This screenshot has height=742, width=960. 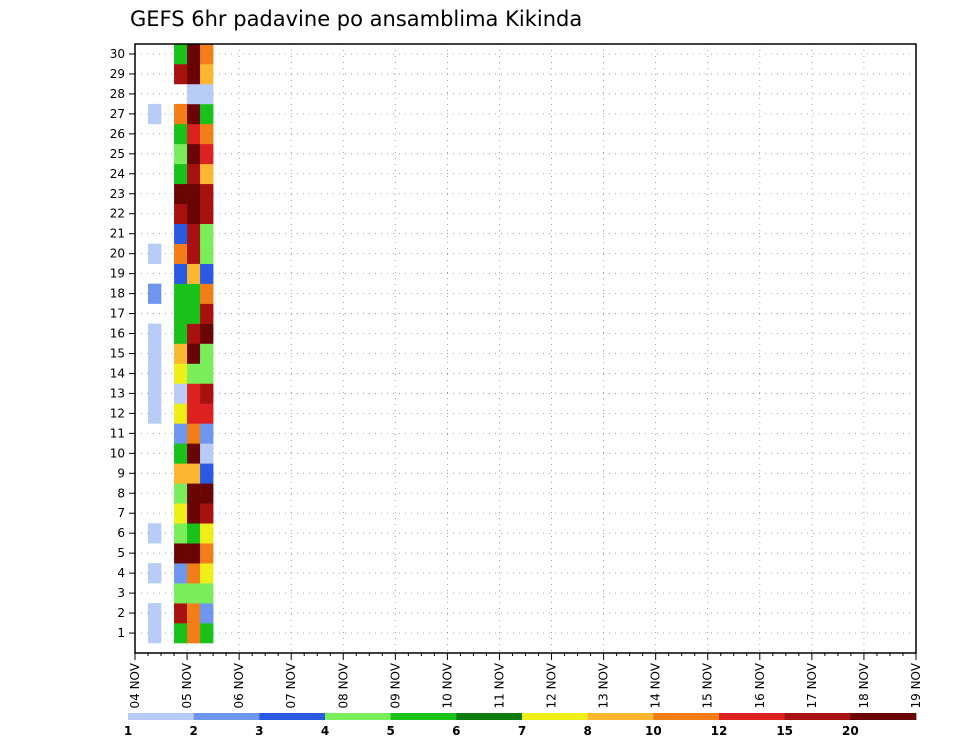 I want to click on colorbar-tick-label: 3, so click(x=259, y=731).